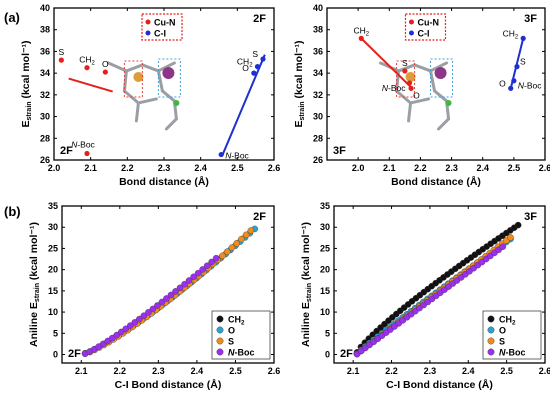  I want to click on corner-tag: 2F, so click(74, 354).